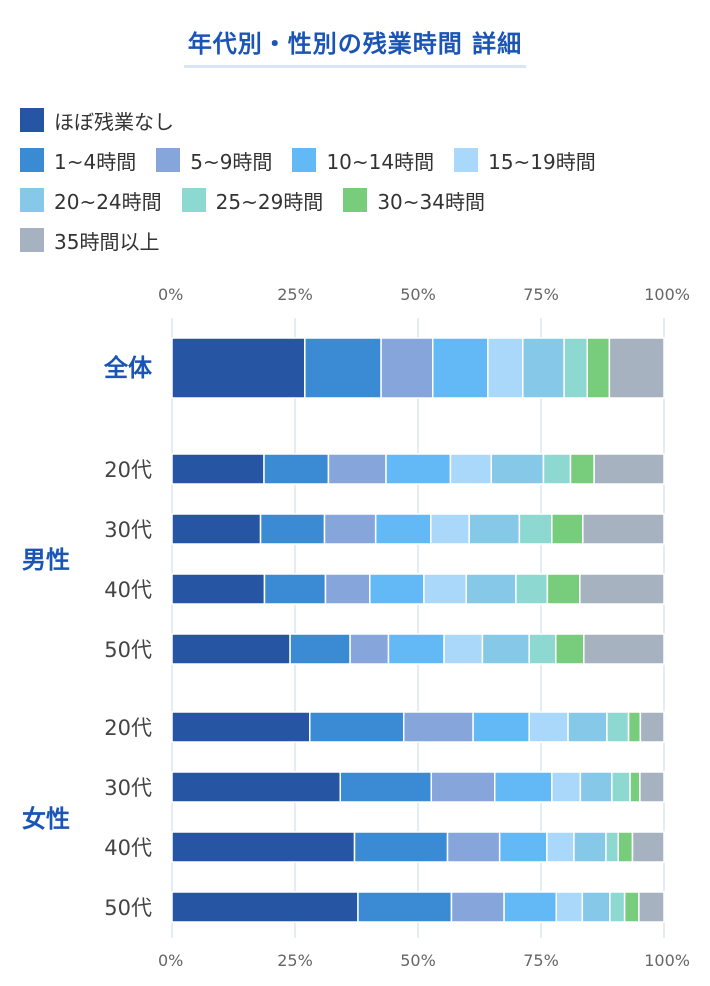  What do you see at coordinates (114, 121) in the screenshot?
I see `legend-label: ほぼ残業なし` at bounding box center [114, 121].